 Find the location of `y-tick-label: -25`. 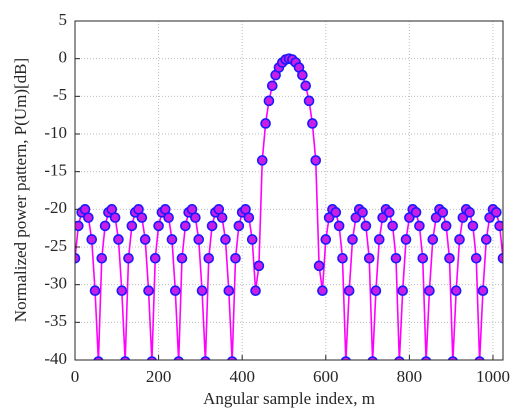

y-tick-label: -25 is located at coordinates (55, 245).